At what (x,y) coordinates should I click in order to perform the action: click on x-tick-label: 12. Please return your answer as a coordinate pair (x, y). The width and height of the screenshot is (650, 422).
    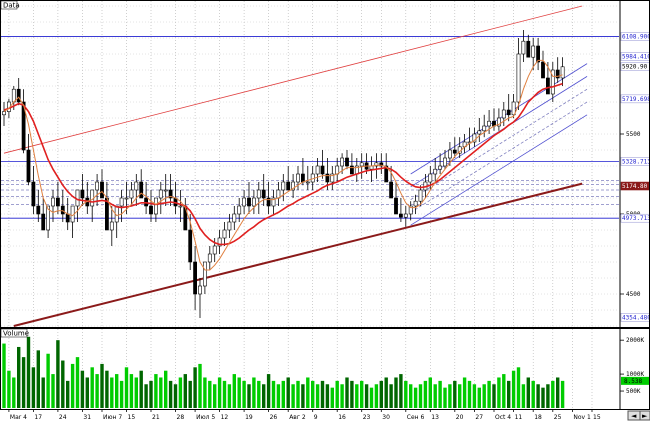
    Looking at the image, I should click on (225, 417).